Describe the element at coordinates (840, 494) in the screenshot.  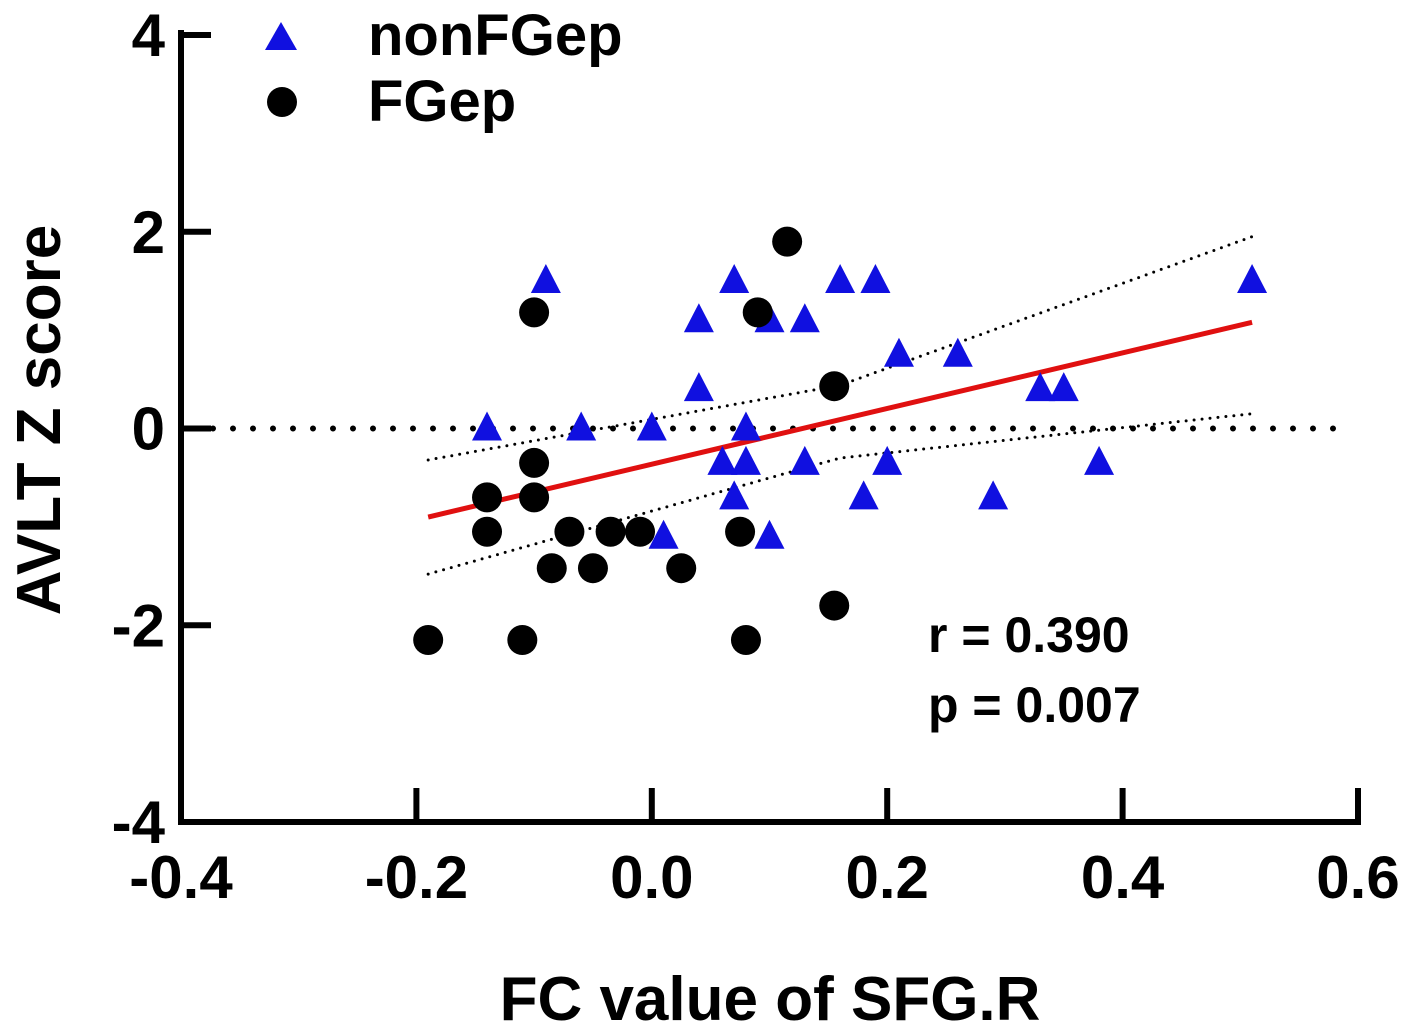
I see `ci-lower-curve` at that location.